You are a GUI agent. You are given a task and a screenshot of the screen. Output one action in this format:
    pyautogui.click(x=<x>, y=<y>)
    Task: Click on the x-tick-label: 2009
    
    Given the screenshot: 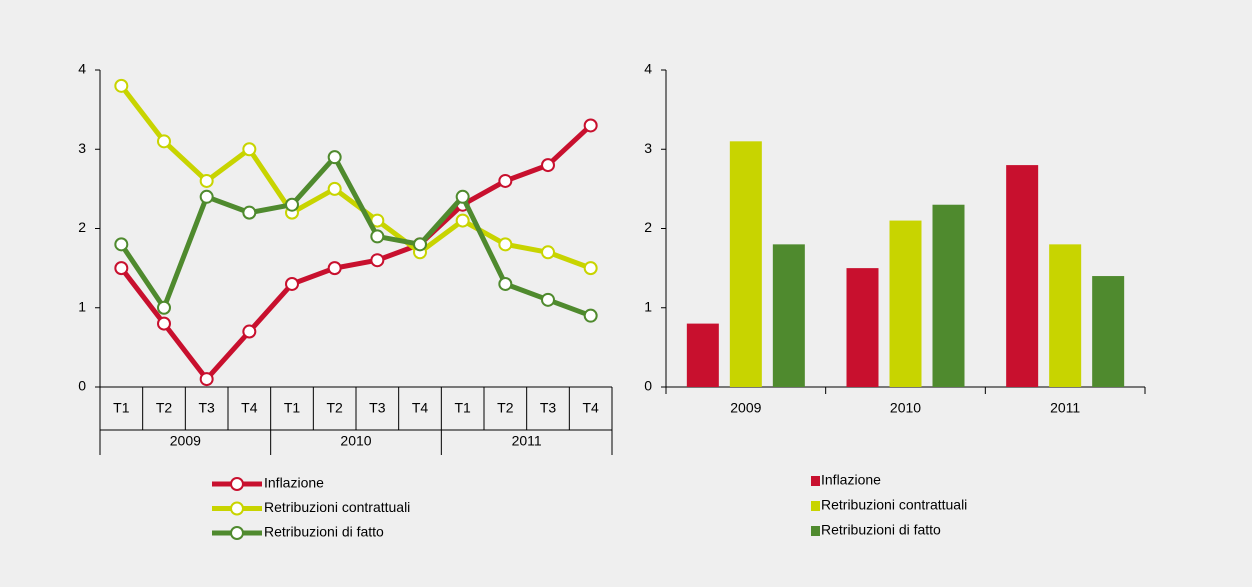 What is the action you would take?
    pyautogui.click(x=745, y=408)
    